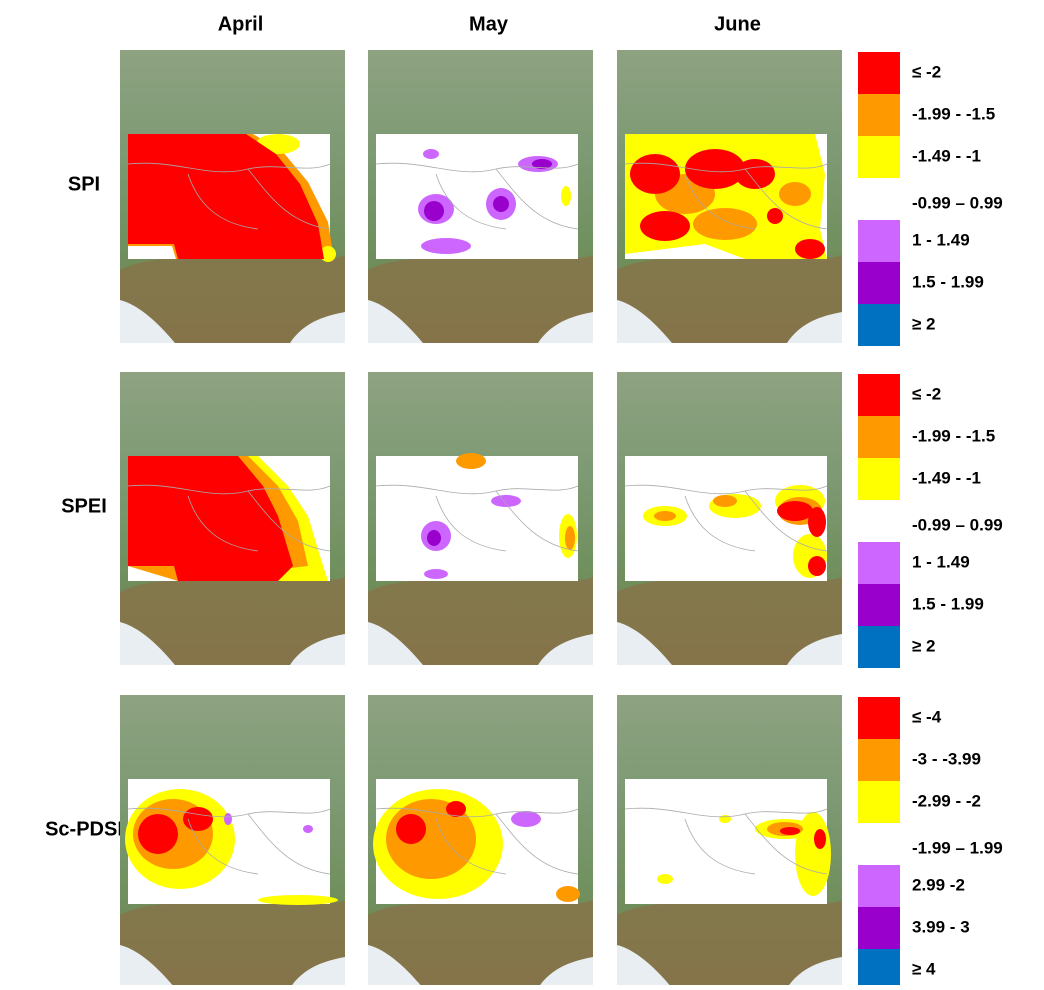 The height and width of the screenshot is (990, 1044). Describe the element at coordinates (953, 113) in the screenshot. I see `legend-label: -1.99 - -1.5` at that location.